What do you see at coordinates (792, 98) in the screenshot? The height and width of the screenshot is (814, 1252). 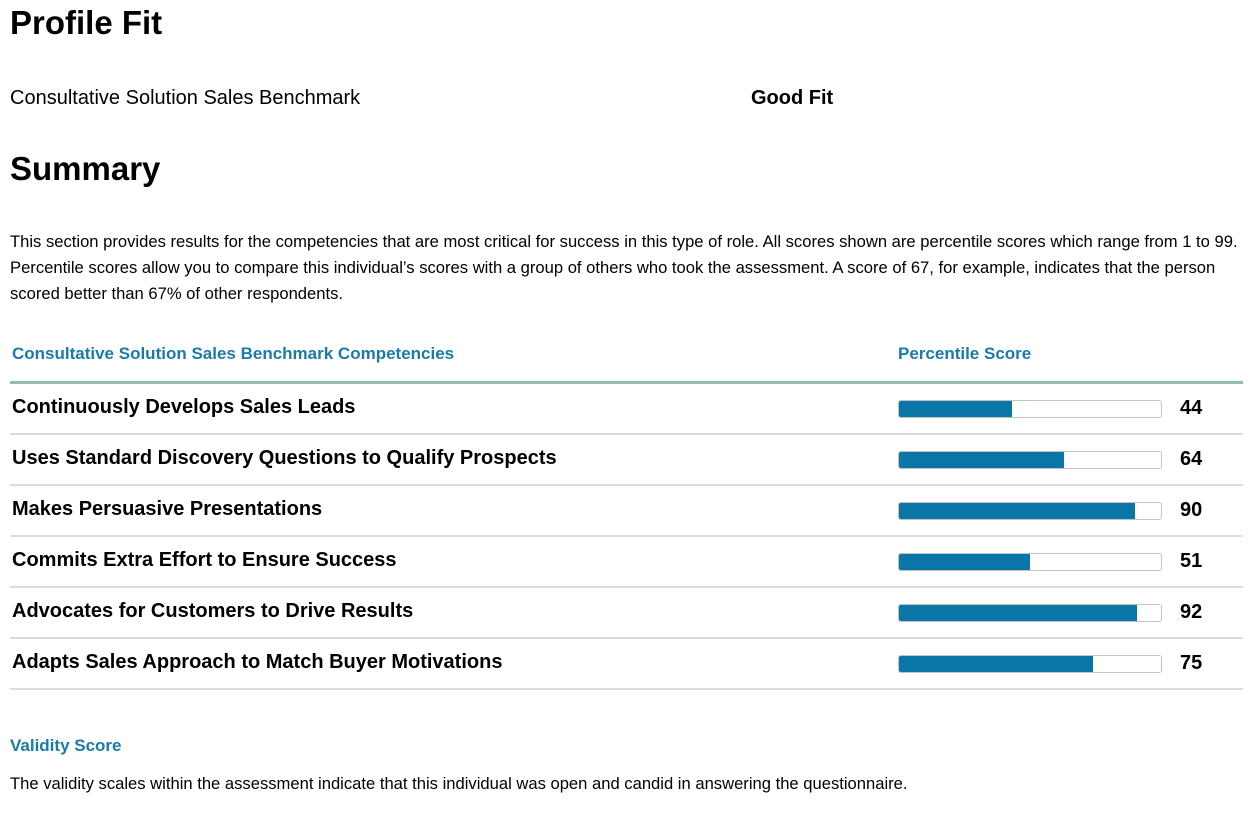 I see `fit-result: Good Fit` at bounding box center [792, 98].